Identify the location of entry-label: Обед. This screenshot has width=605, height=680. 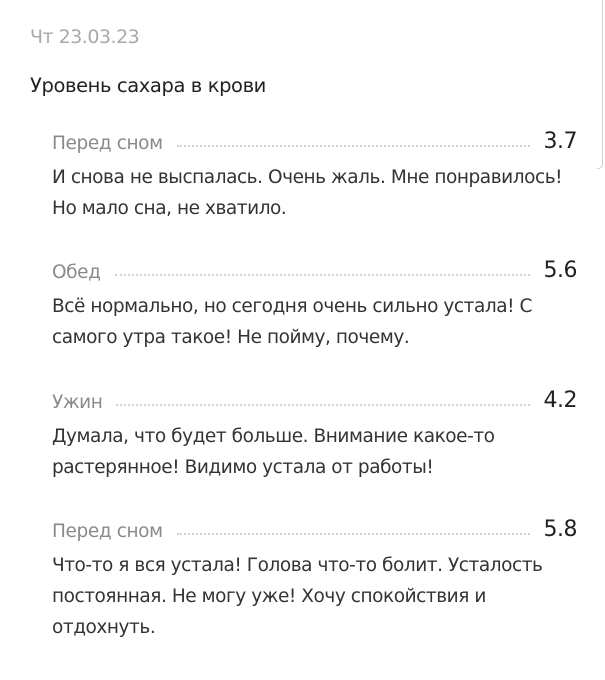
(76, 272).